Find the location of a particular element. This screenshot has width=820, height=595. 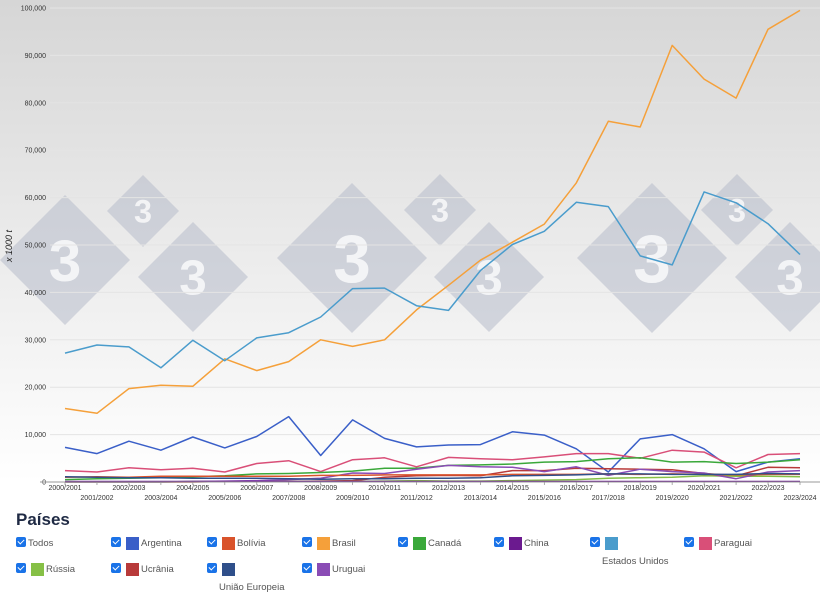

legend-item-todos: Todos is located at coordinates (34, 543).